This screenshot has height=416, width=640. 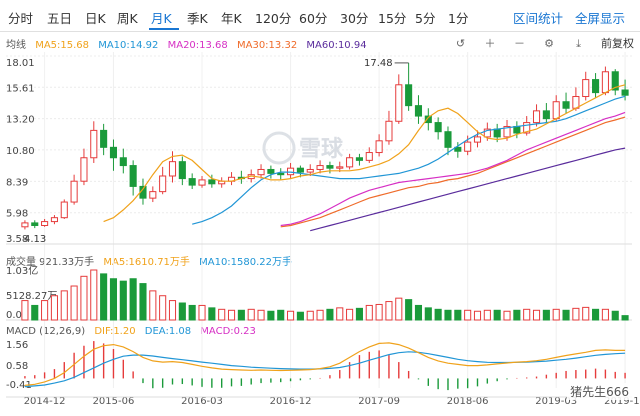 I want to click on macd-value: MACD:0.23, so click(x=228, y=331).